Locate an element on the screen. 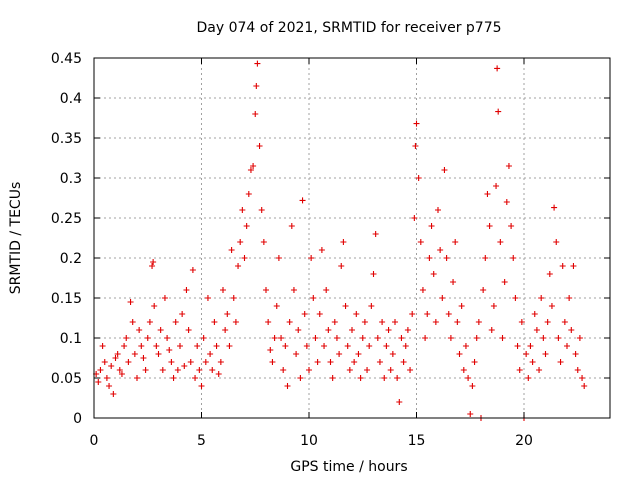 Image resolution: width=640 pixels, height=480 pixels. x-tick-label: 5 is located at coordinates (201, 441).